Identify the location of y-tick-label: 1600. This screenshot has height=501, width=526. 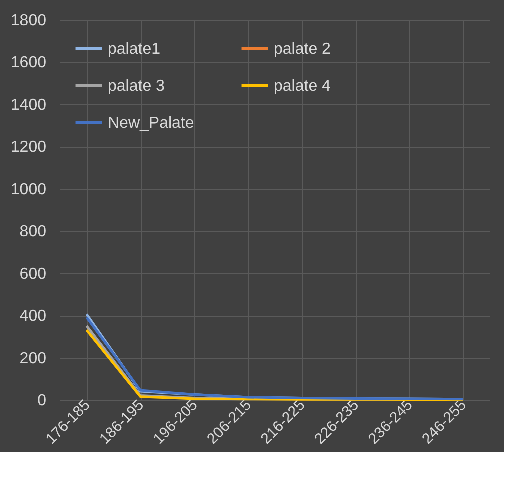
(28, 63).